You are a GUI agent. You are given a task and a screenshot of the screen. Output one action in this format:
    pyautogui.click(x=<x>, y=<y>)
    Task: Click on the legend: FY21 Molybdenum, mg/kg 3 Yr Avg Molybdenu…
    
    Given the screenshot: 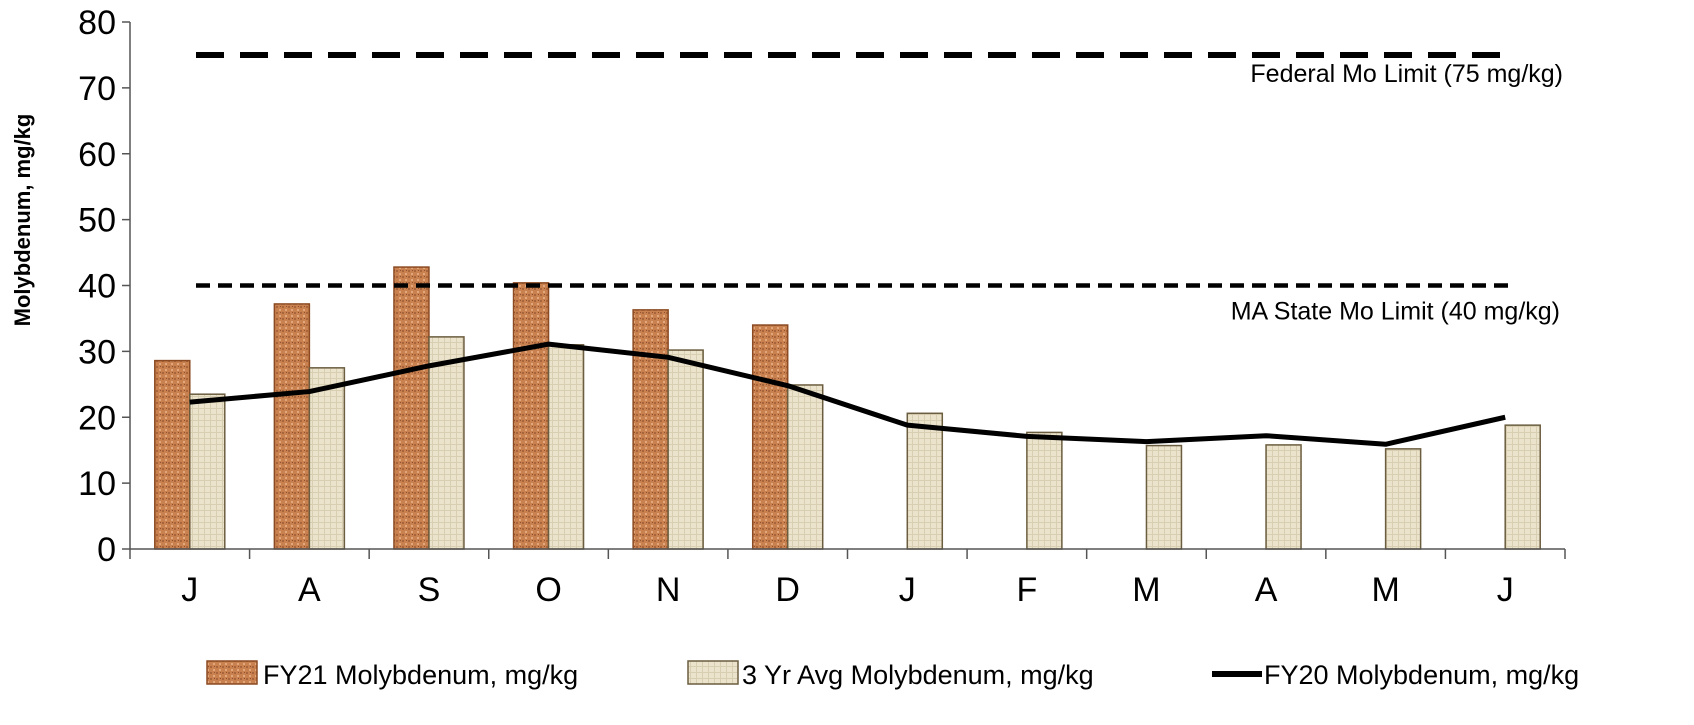 What is the action you would take?
    pyautogui.click(x=892, y=675)
    